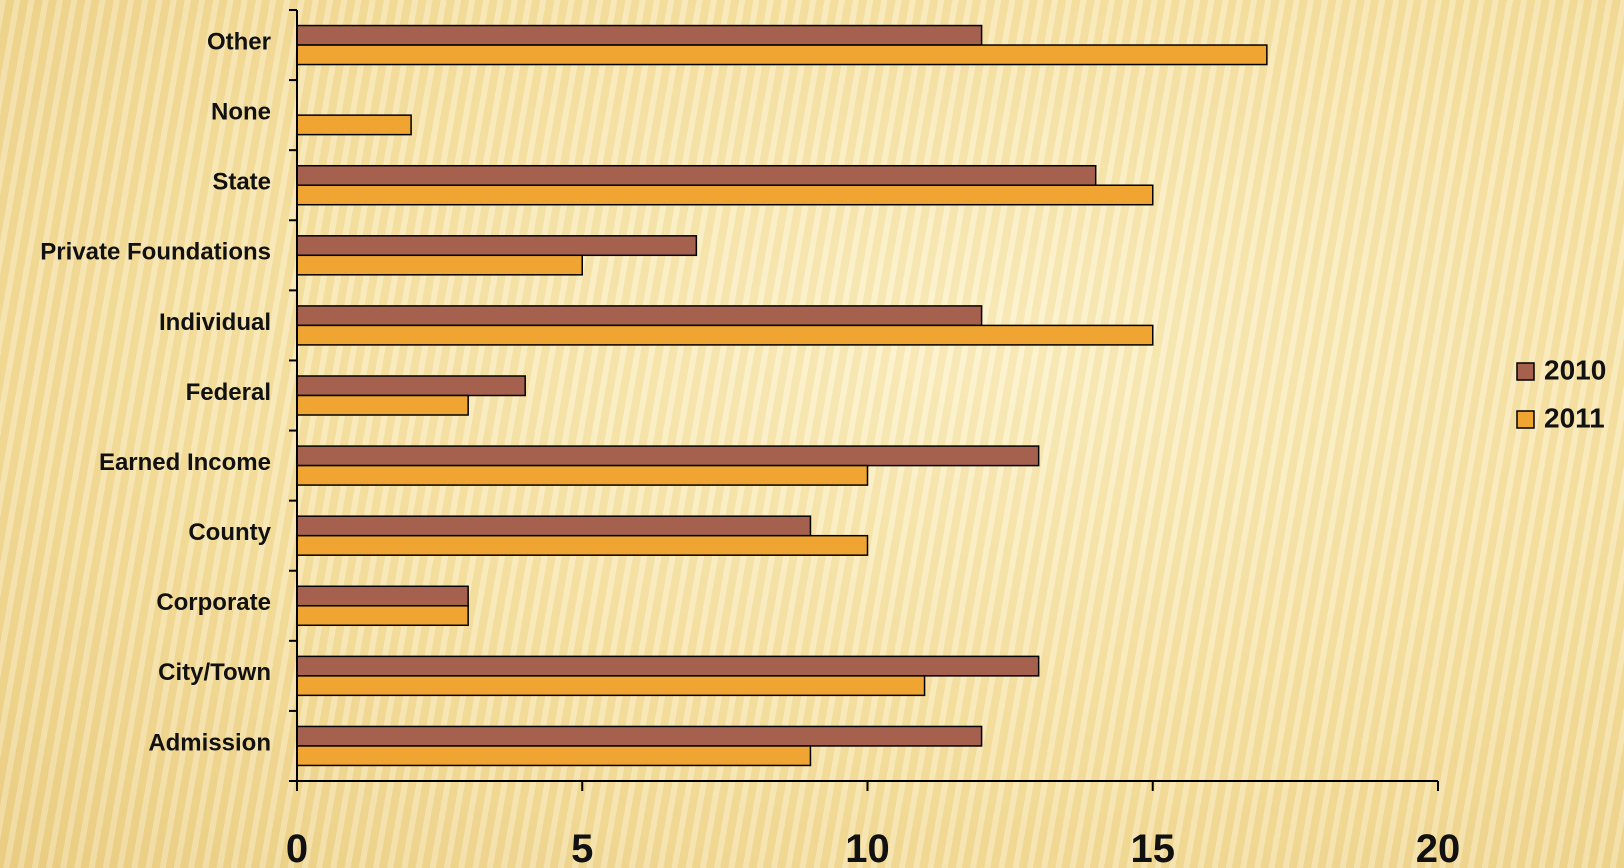  What do you see at coordinates (639, 316) in the screenshot?
I see `bar-2010-individual` at bounding box center [639, 316].